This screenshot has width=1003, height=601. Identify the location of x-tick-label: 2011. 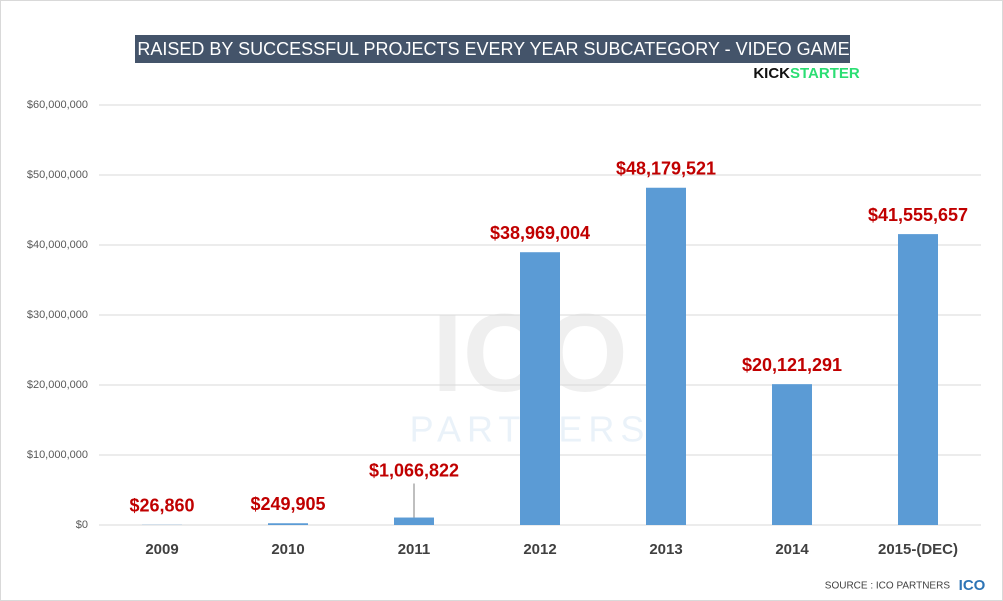
(414, 549).